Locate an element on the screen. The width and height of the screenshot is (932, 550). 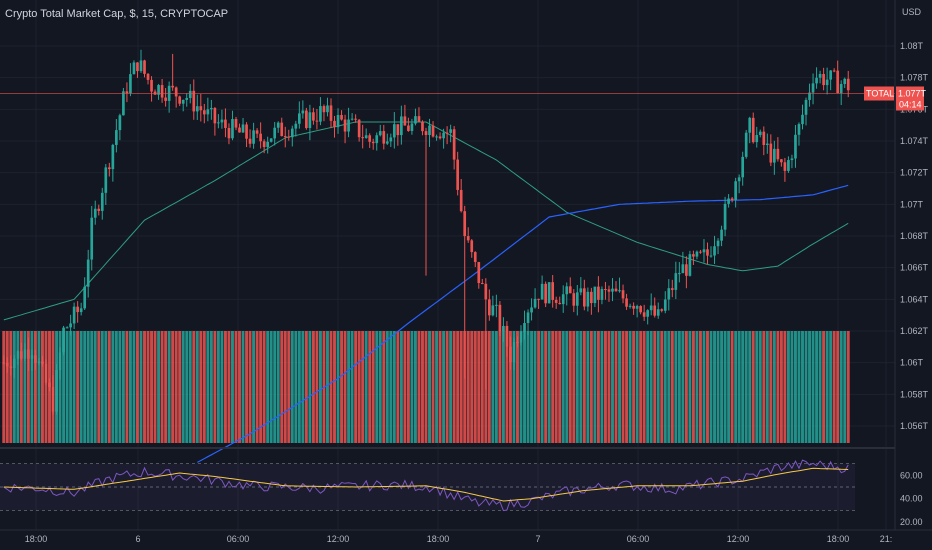
y-tick-label: 1.056T is located at coordinates (914, 426).